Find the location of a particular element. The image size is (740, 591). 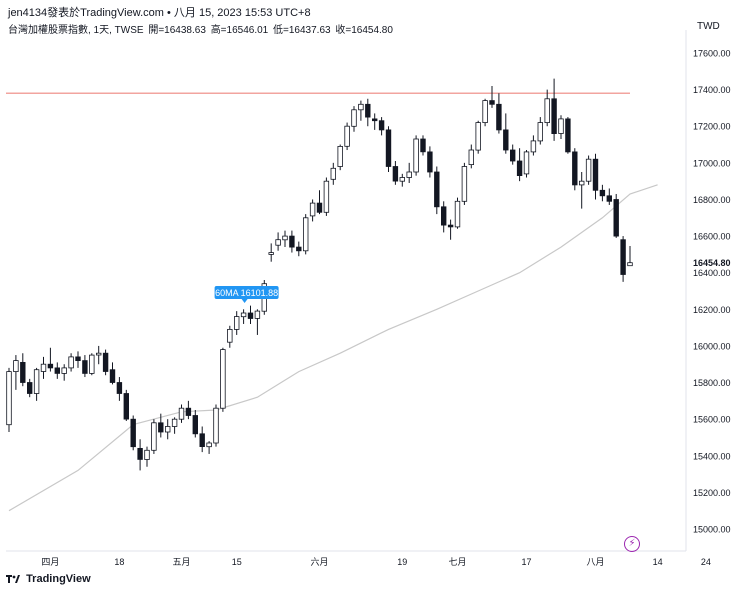

y-tick-label: 15200.00 is located at coordinates (712, 493).